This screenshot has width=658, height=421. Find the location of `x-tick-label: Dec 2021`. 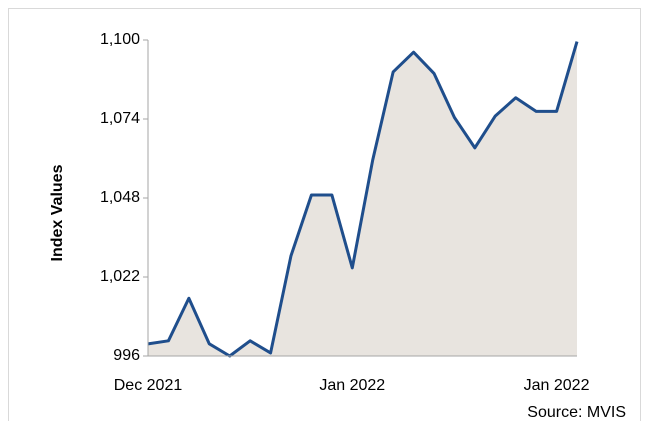

x-tick-label: Dec 2021 is located at coordinates (148, 385).